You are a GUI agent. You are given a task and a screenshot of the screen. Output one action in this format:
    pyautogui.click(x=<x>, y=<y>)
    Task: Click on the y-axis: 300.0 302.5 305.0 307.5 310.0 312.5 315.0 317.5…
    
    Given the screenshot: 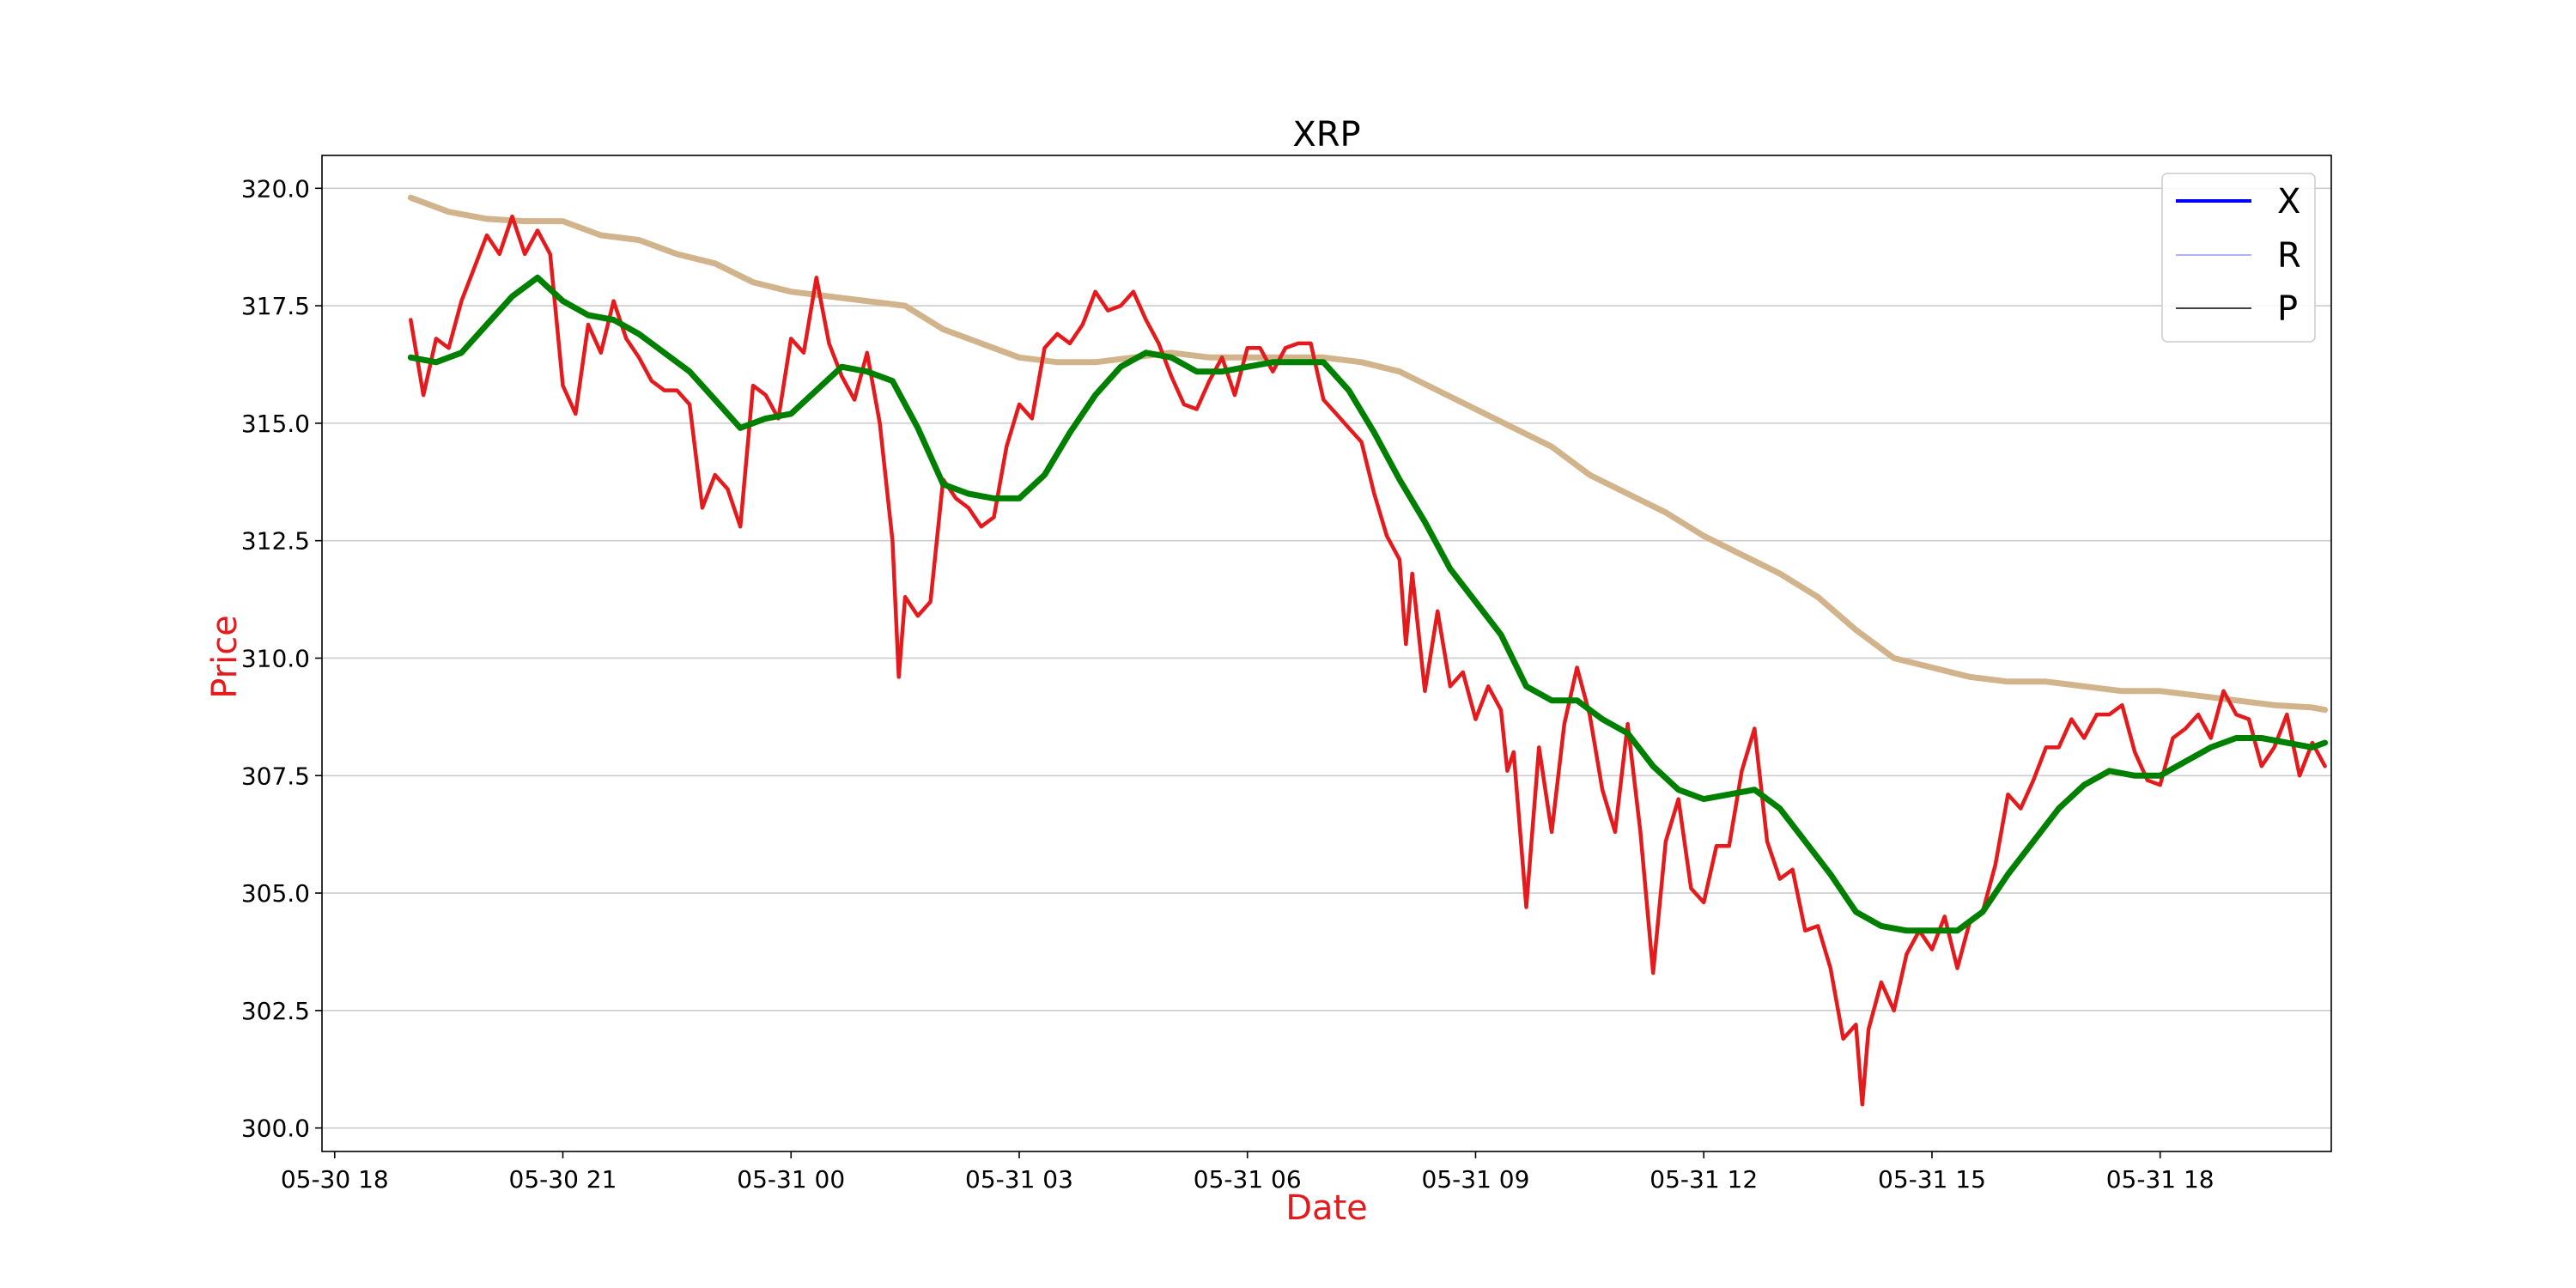 What is the action you would take?
    pyautogui.click(x=281, y=658)
    